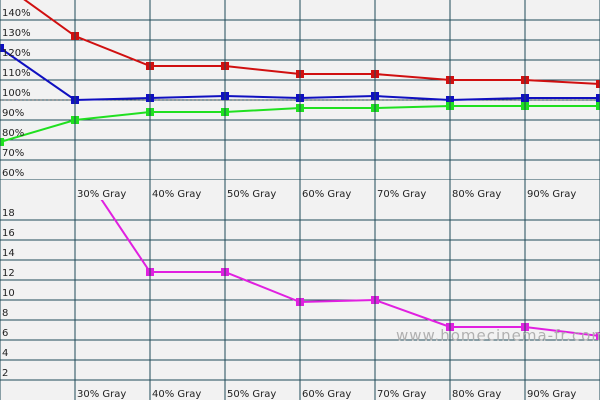 Image resolution: width=600 pixels, height=400 pixels. Describe the element at coordinates (498, 336) in the screenshot. I see `watermark: www.homecinema-fr.com` at that location.